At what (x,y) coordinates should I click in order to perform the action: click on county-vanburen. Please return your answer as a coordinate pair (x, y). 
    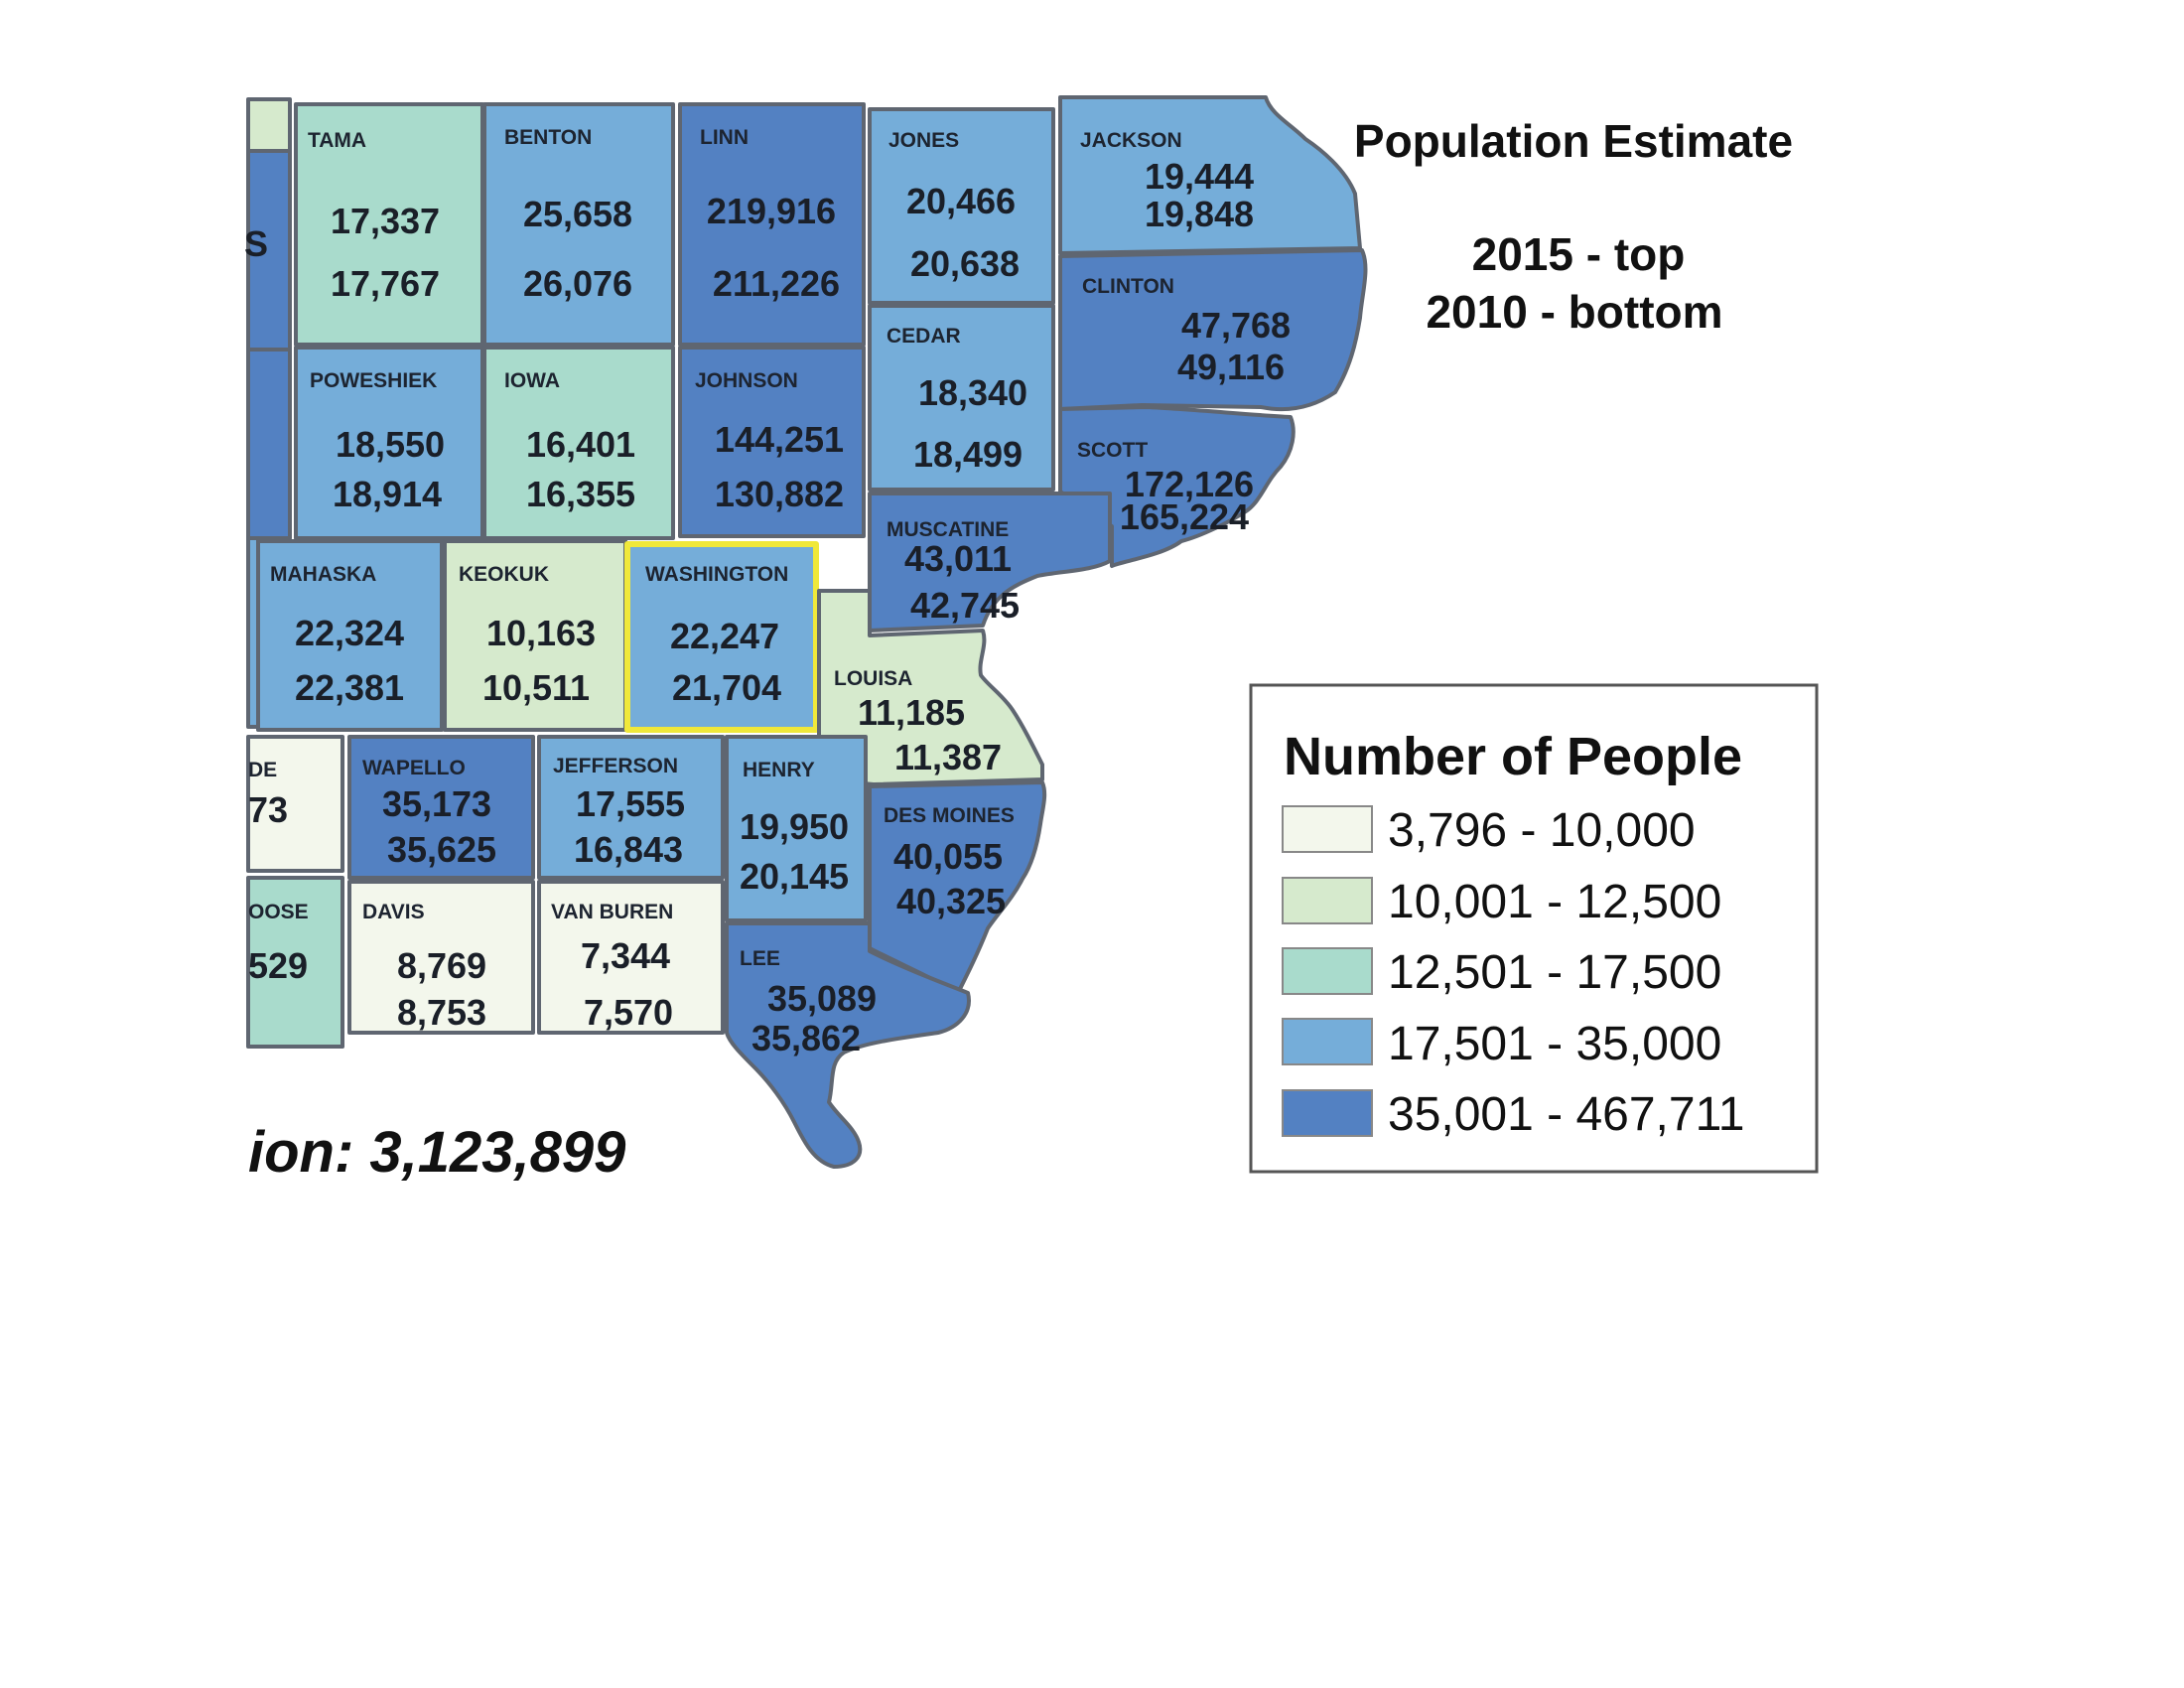
    Looking at the image, I should click on (631, 957).